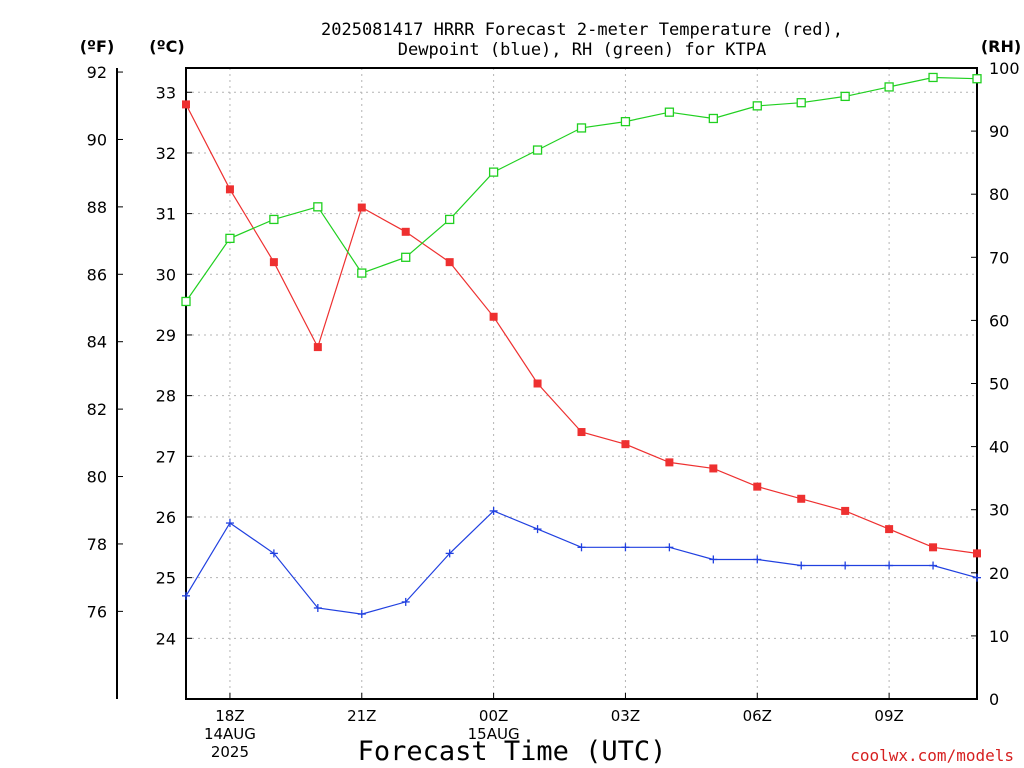 Image resolution: width=1024 pixels, height=768 pixels. I want to click on rh-tick-label: 20, so click(999, 573).